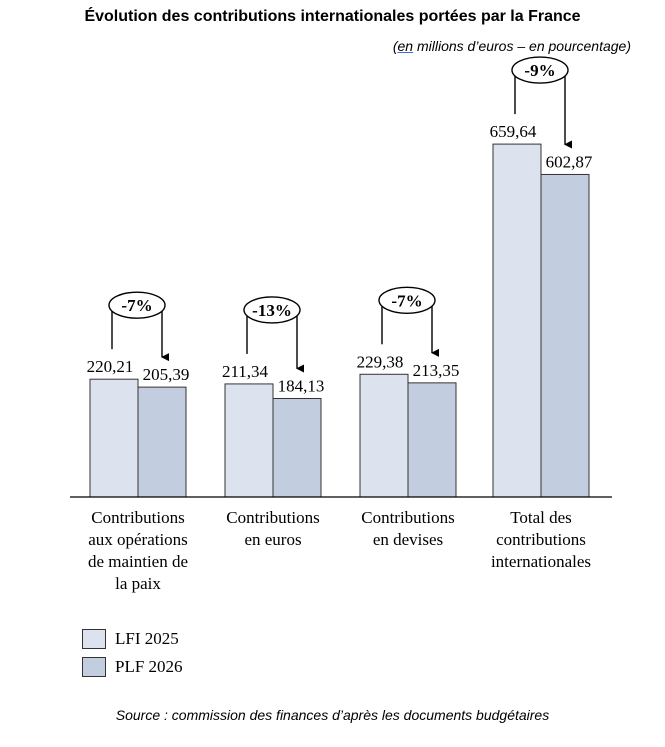  What do you see at coordinates (273, 539) in the screenshot?
I see `category-label-line: en euros` at bounding box center [273, 539].